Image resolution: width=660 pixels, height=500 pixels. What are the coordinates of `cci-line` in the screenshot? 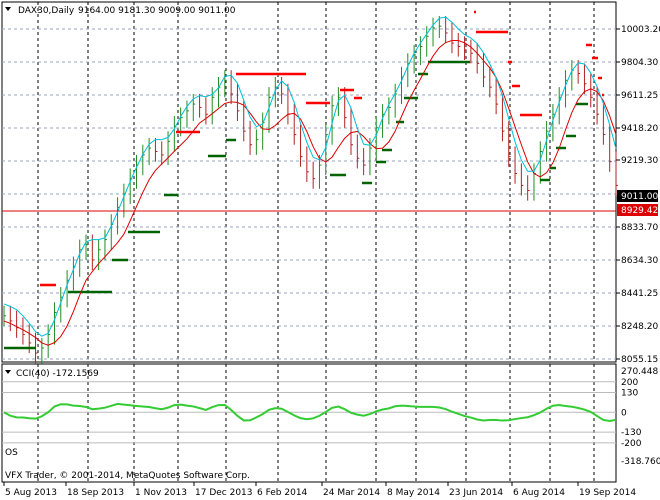 It's located at (310, 412).